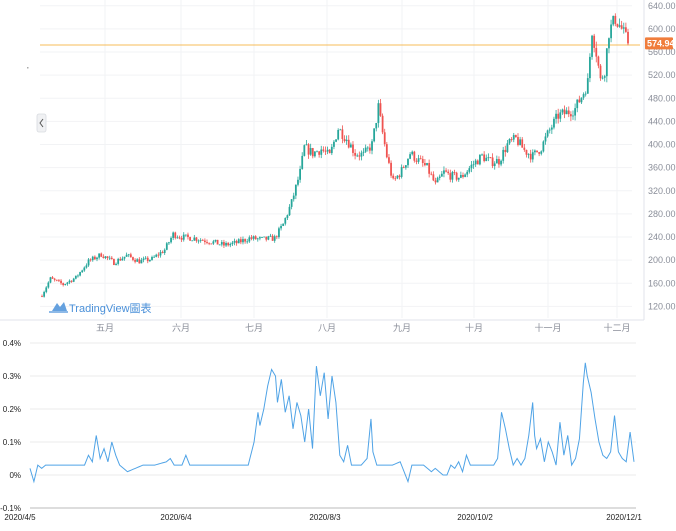  I want to click on tradingview-brand-text: TradingView圖表, so click(110, 308).